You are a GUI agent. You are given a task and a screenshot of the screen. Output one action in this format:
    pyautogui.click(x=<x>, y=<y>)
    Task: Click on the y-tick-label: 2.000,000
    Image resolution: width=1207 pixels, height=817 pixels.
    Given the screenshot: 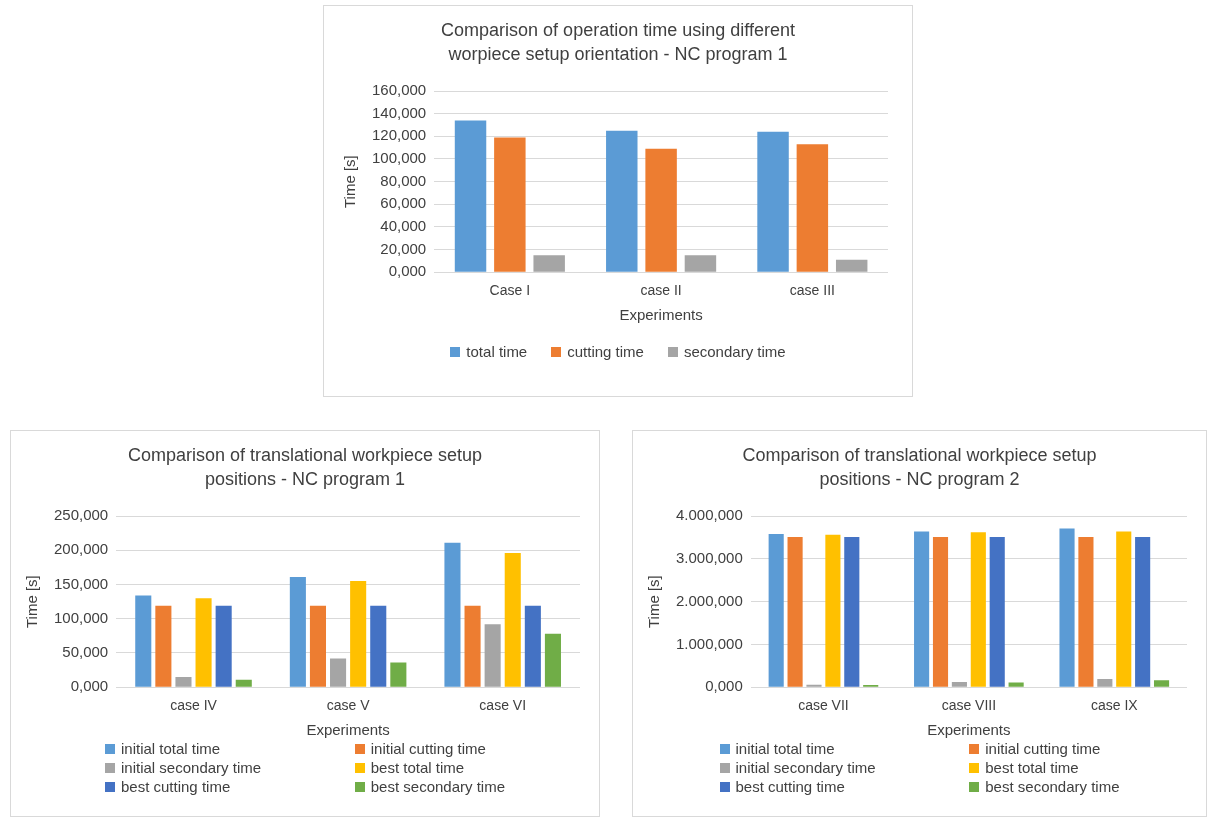 What is the action you would take?
    pyautogui.click(x=709, y=600)
    